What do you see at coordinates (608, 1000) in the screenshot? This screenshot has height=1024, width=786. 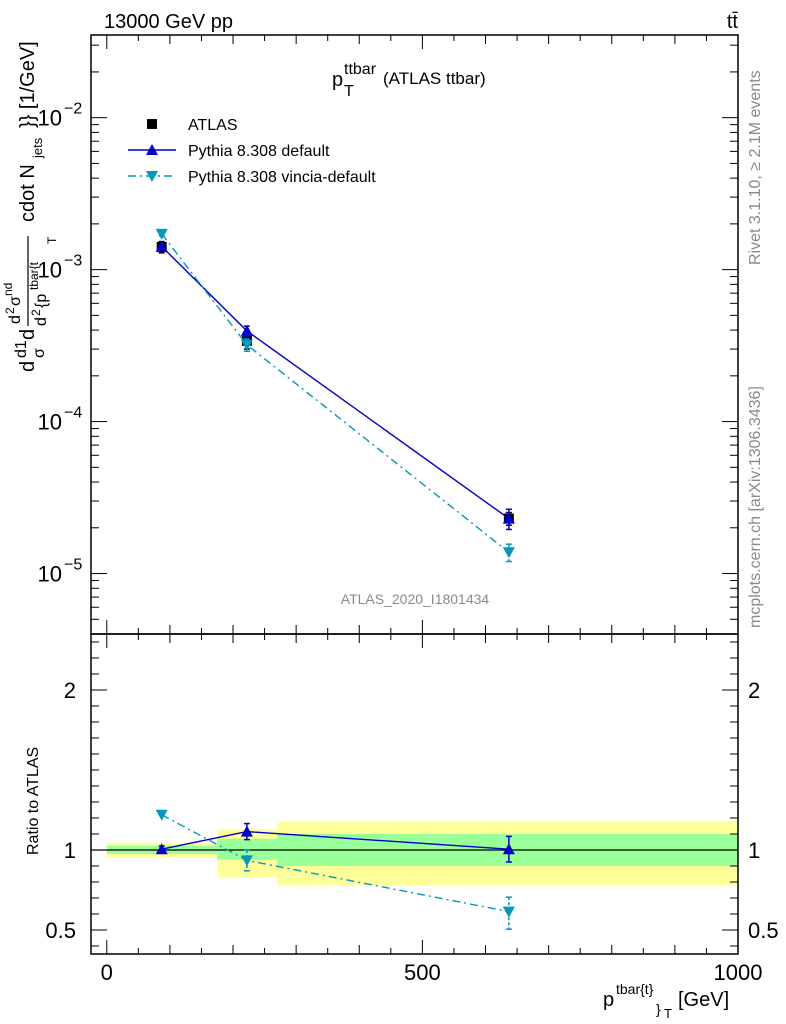 I see `xlabel-main: p` at bounding box center [608, 1000].